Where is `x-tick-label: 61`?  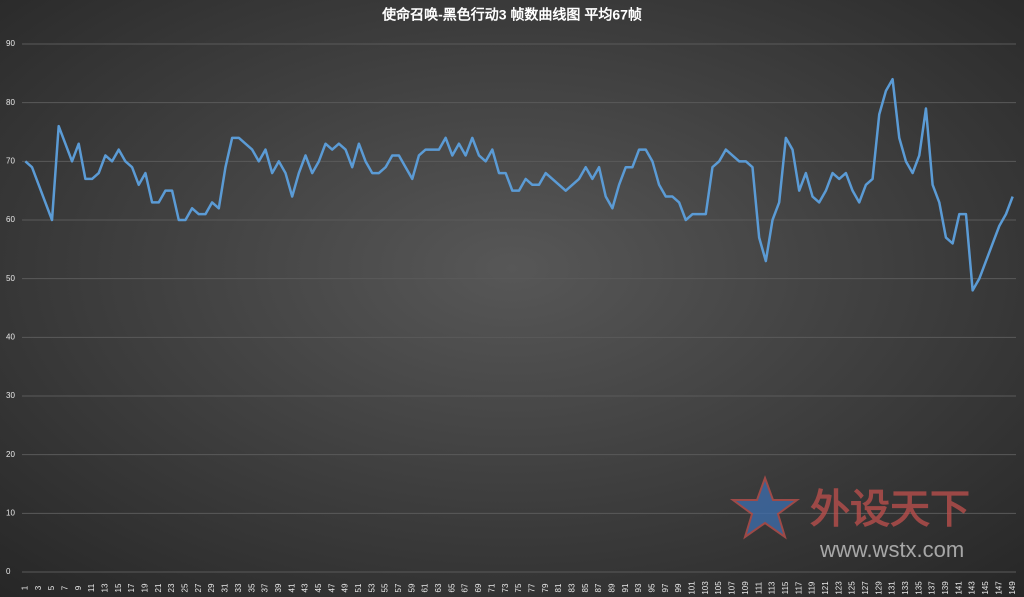
x-tick-label: 61 is located at coordinates (425, 587).